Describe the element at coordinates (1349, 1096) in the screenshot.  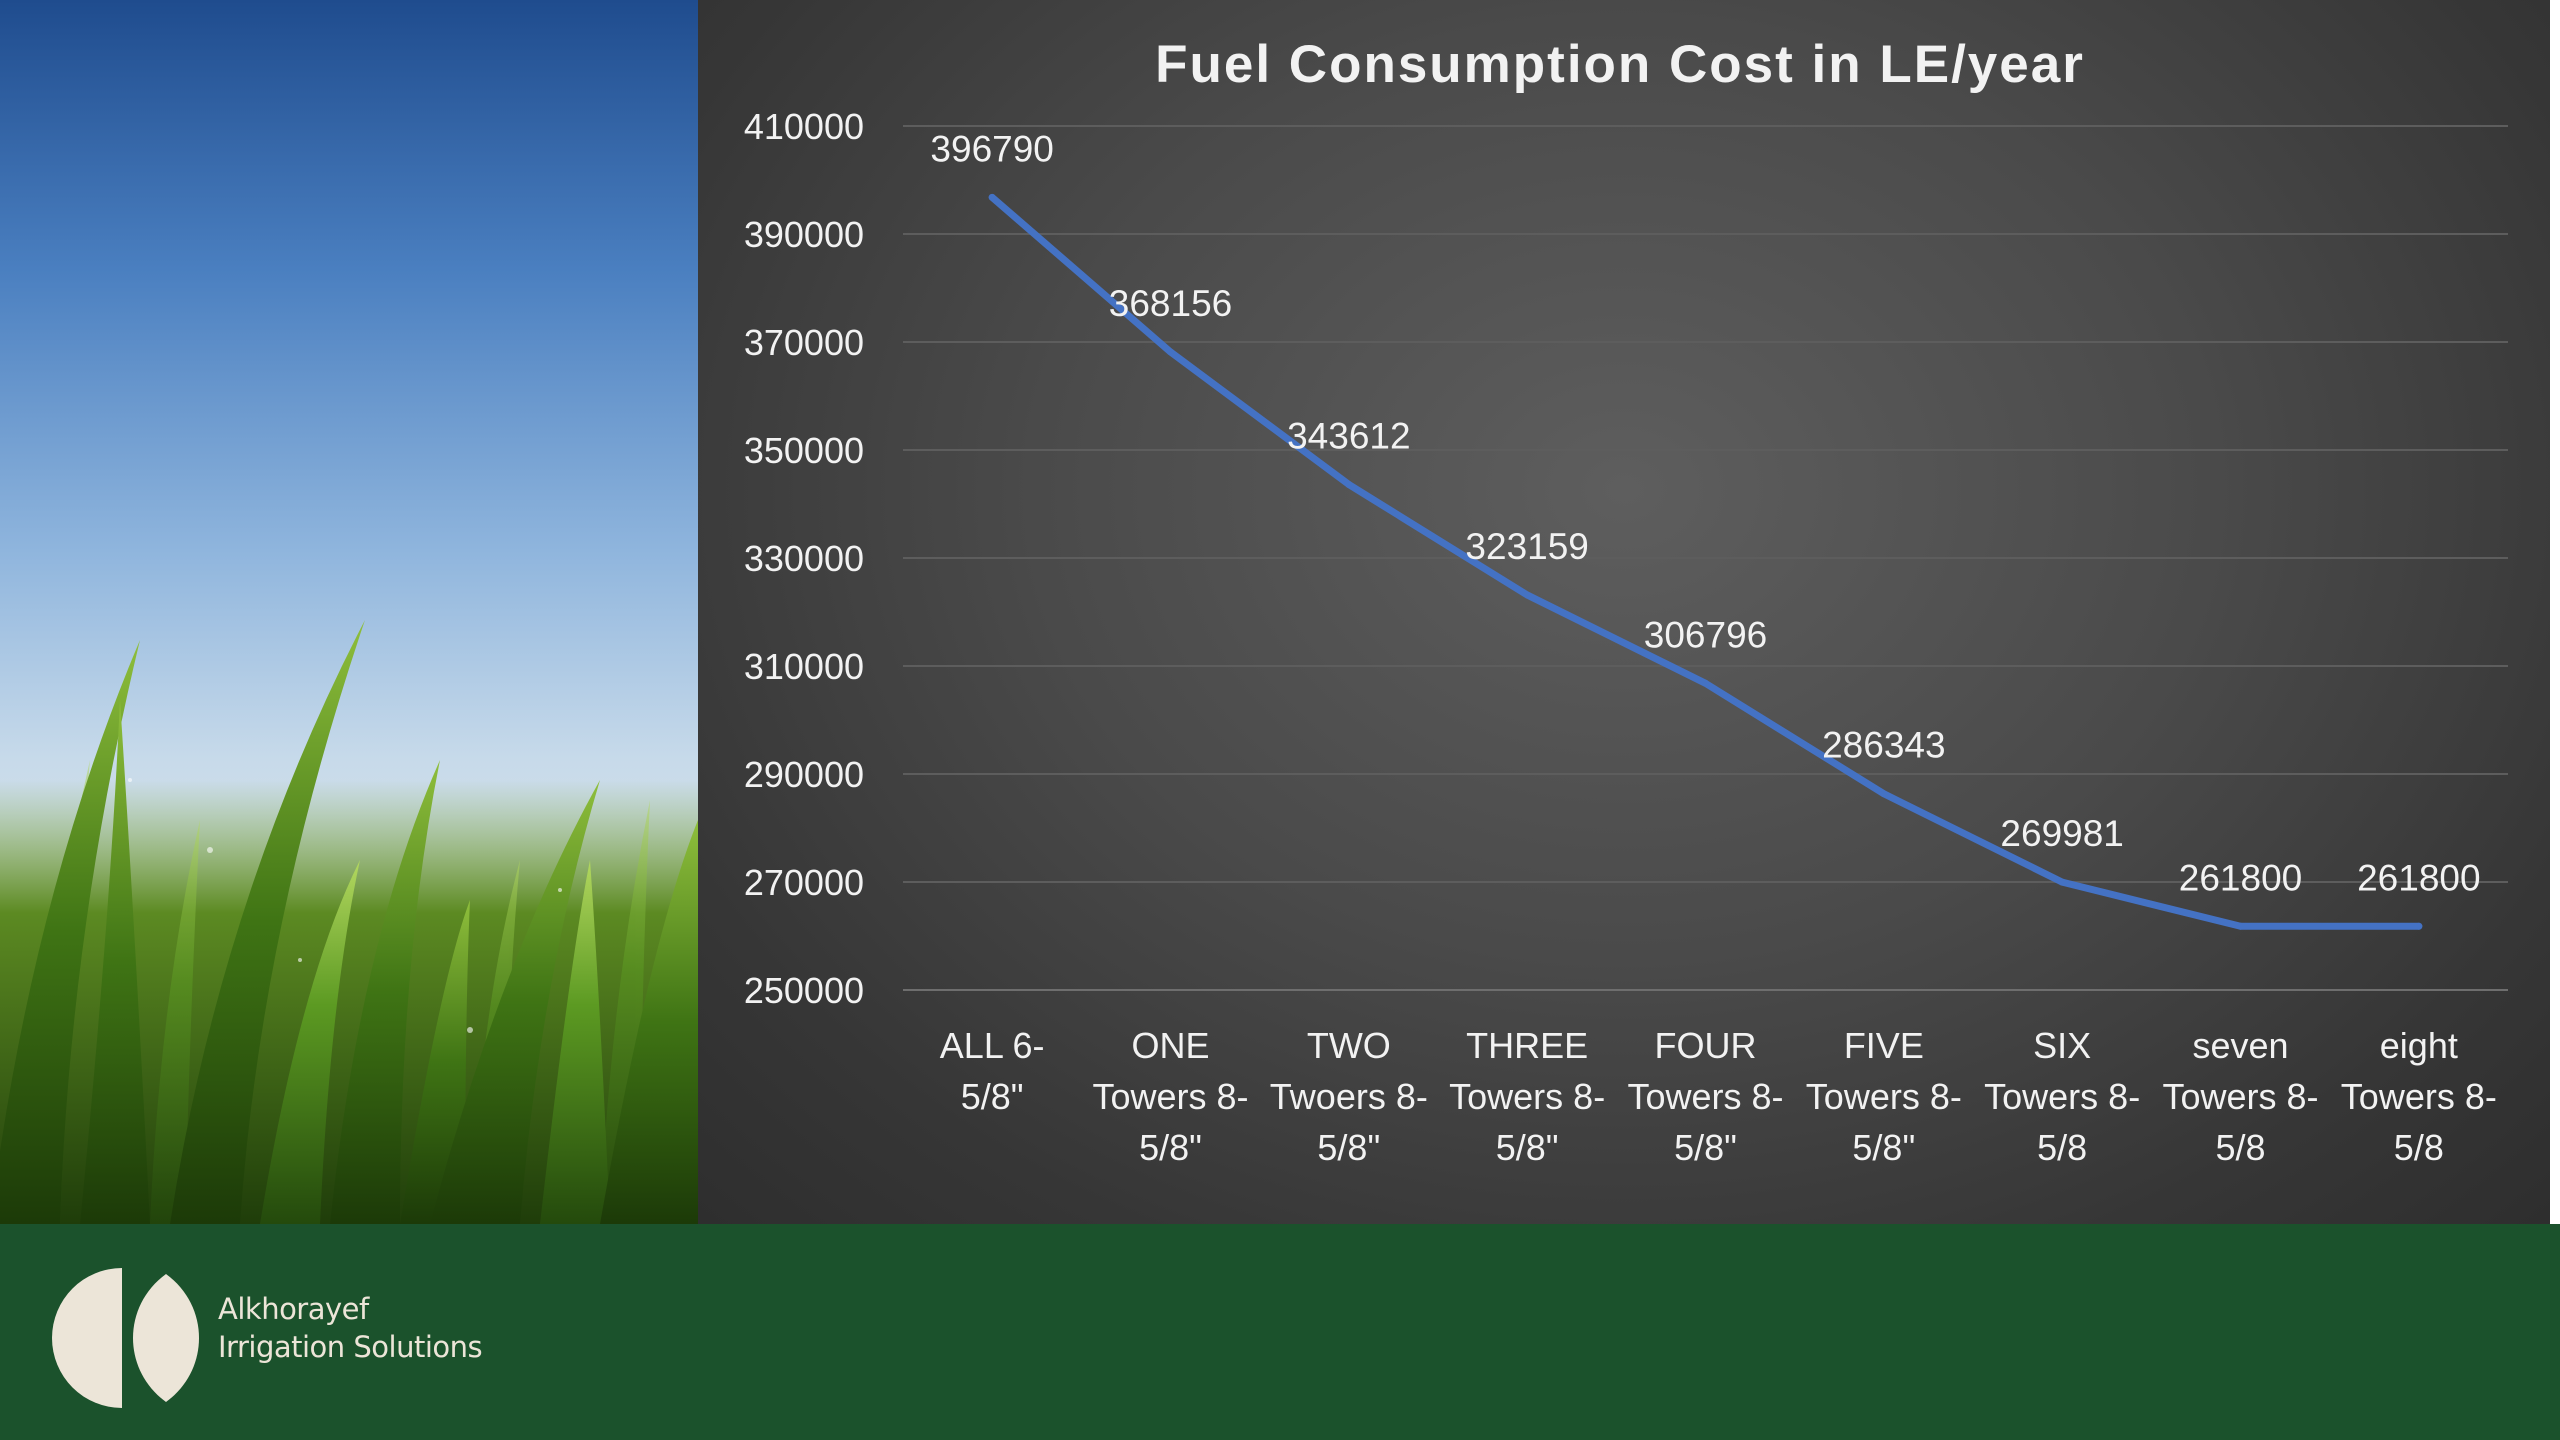
I see `x-tick-label: TWO Twoers 8-5/8"` at that location.